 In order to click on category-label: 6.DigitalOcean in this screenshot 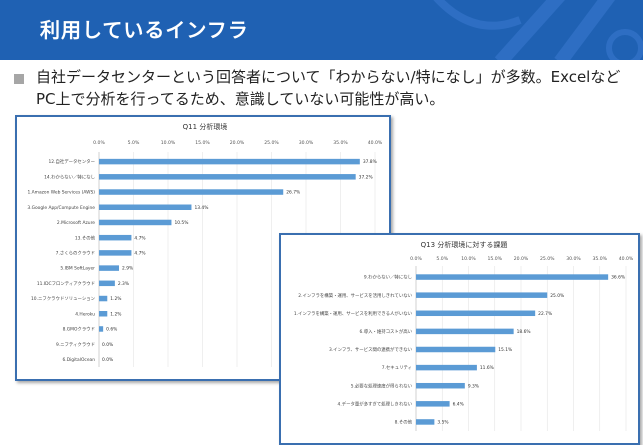, I will do `click(79, 360)`.